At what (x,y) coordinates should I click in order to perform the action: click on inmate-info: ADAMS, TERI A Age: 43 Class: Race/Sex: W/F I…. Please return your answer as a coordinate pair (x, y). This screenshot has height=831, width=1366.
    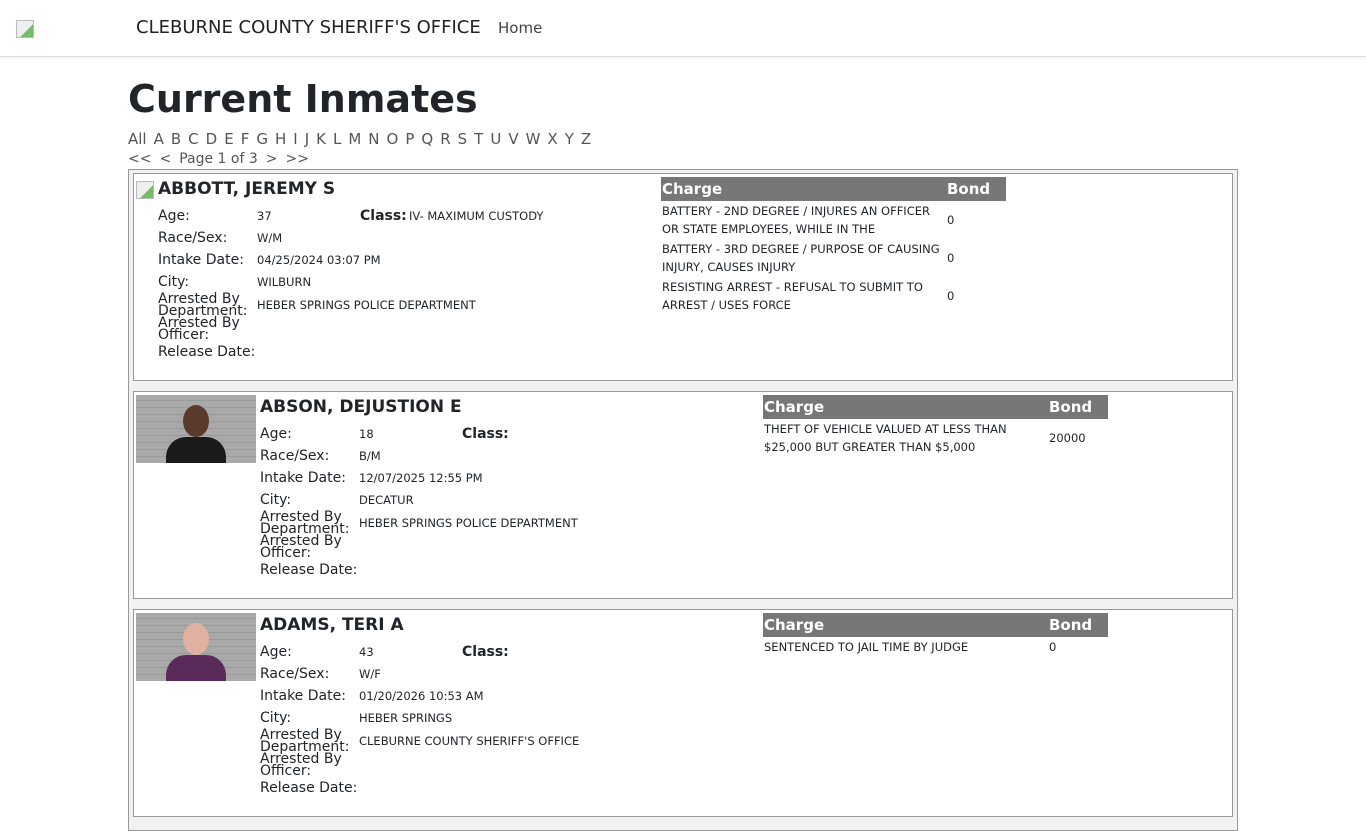
    Looking at the image, I should click on (511, 713).